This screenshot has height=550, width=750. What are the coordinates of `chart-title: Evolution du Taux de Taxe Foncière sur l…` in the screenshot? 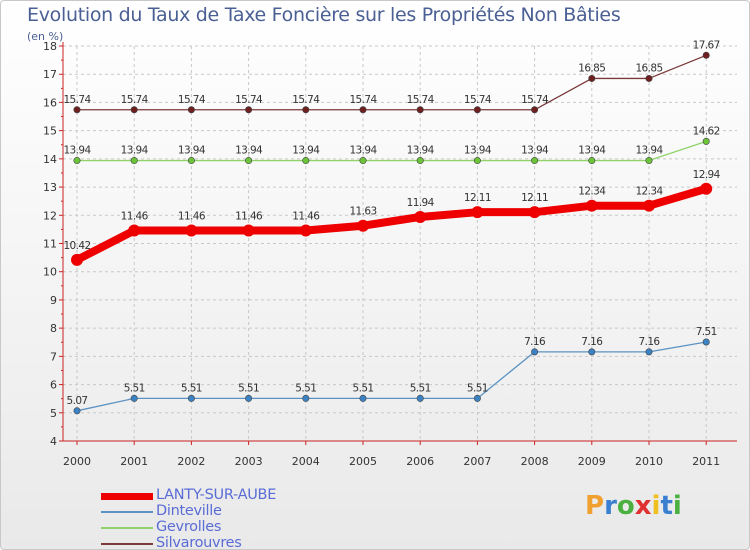 It's located at (324, 15).